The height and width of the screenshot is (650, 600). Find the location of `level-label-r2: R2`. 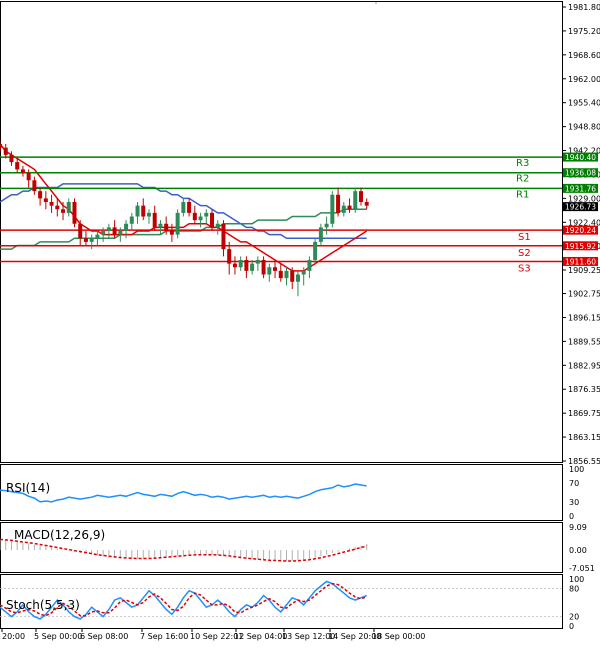

level-label-r2: R2 is located at coordinates (522, 179).